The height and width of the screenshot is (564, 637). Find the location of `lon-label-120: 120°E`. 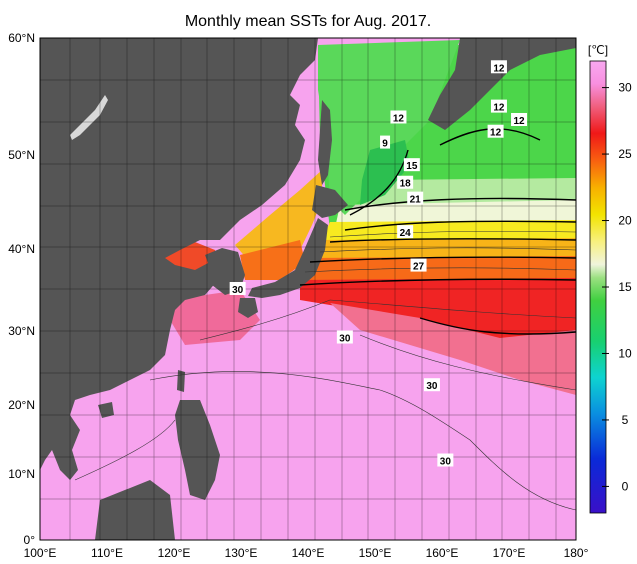

lon-label-120: 120°E is located at coordinates (174, 553).